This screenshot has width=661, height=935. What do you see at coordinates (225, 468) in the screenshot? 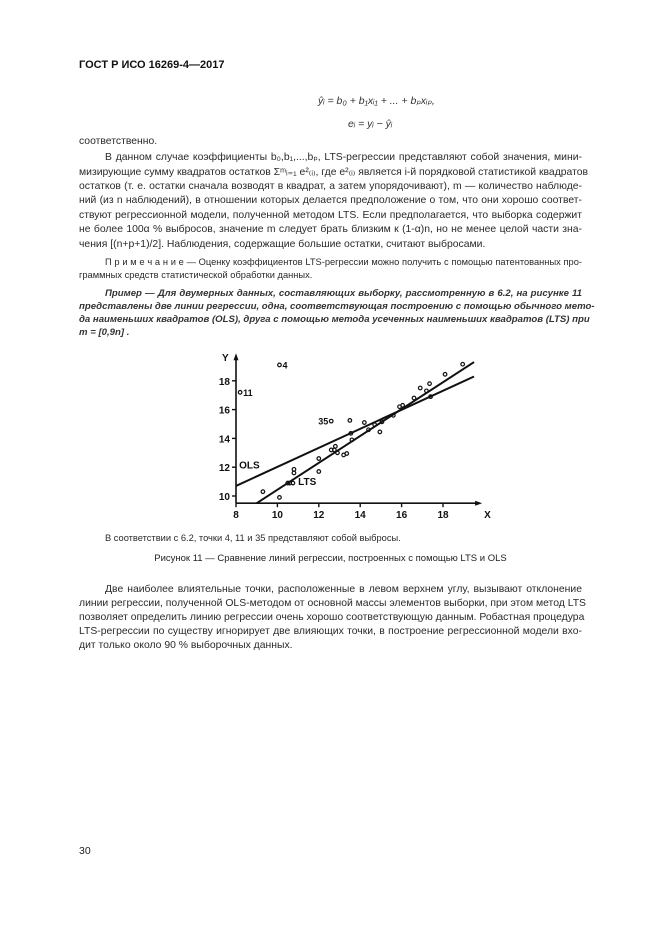
I see `y-tick-label: 12` at bounding box center [225, 468].